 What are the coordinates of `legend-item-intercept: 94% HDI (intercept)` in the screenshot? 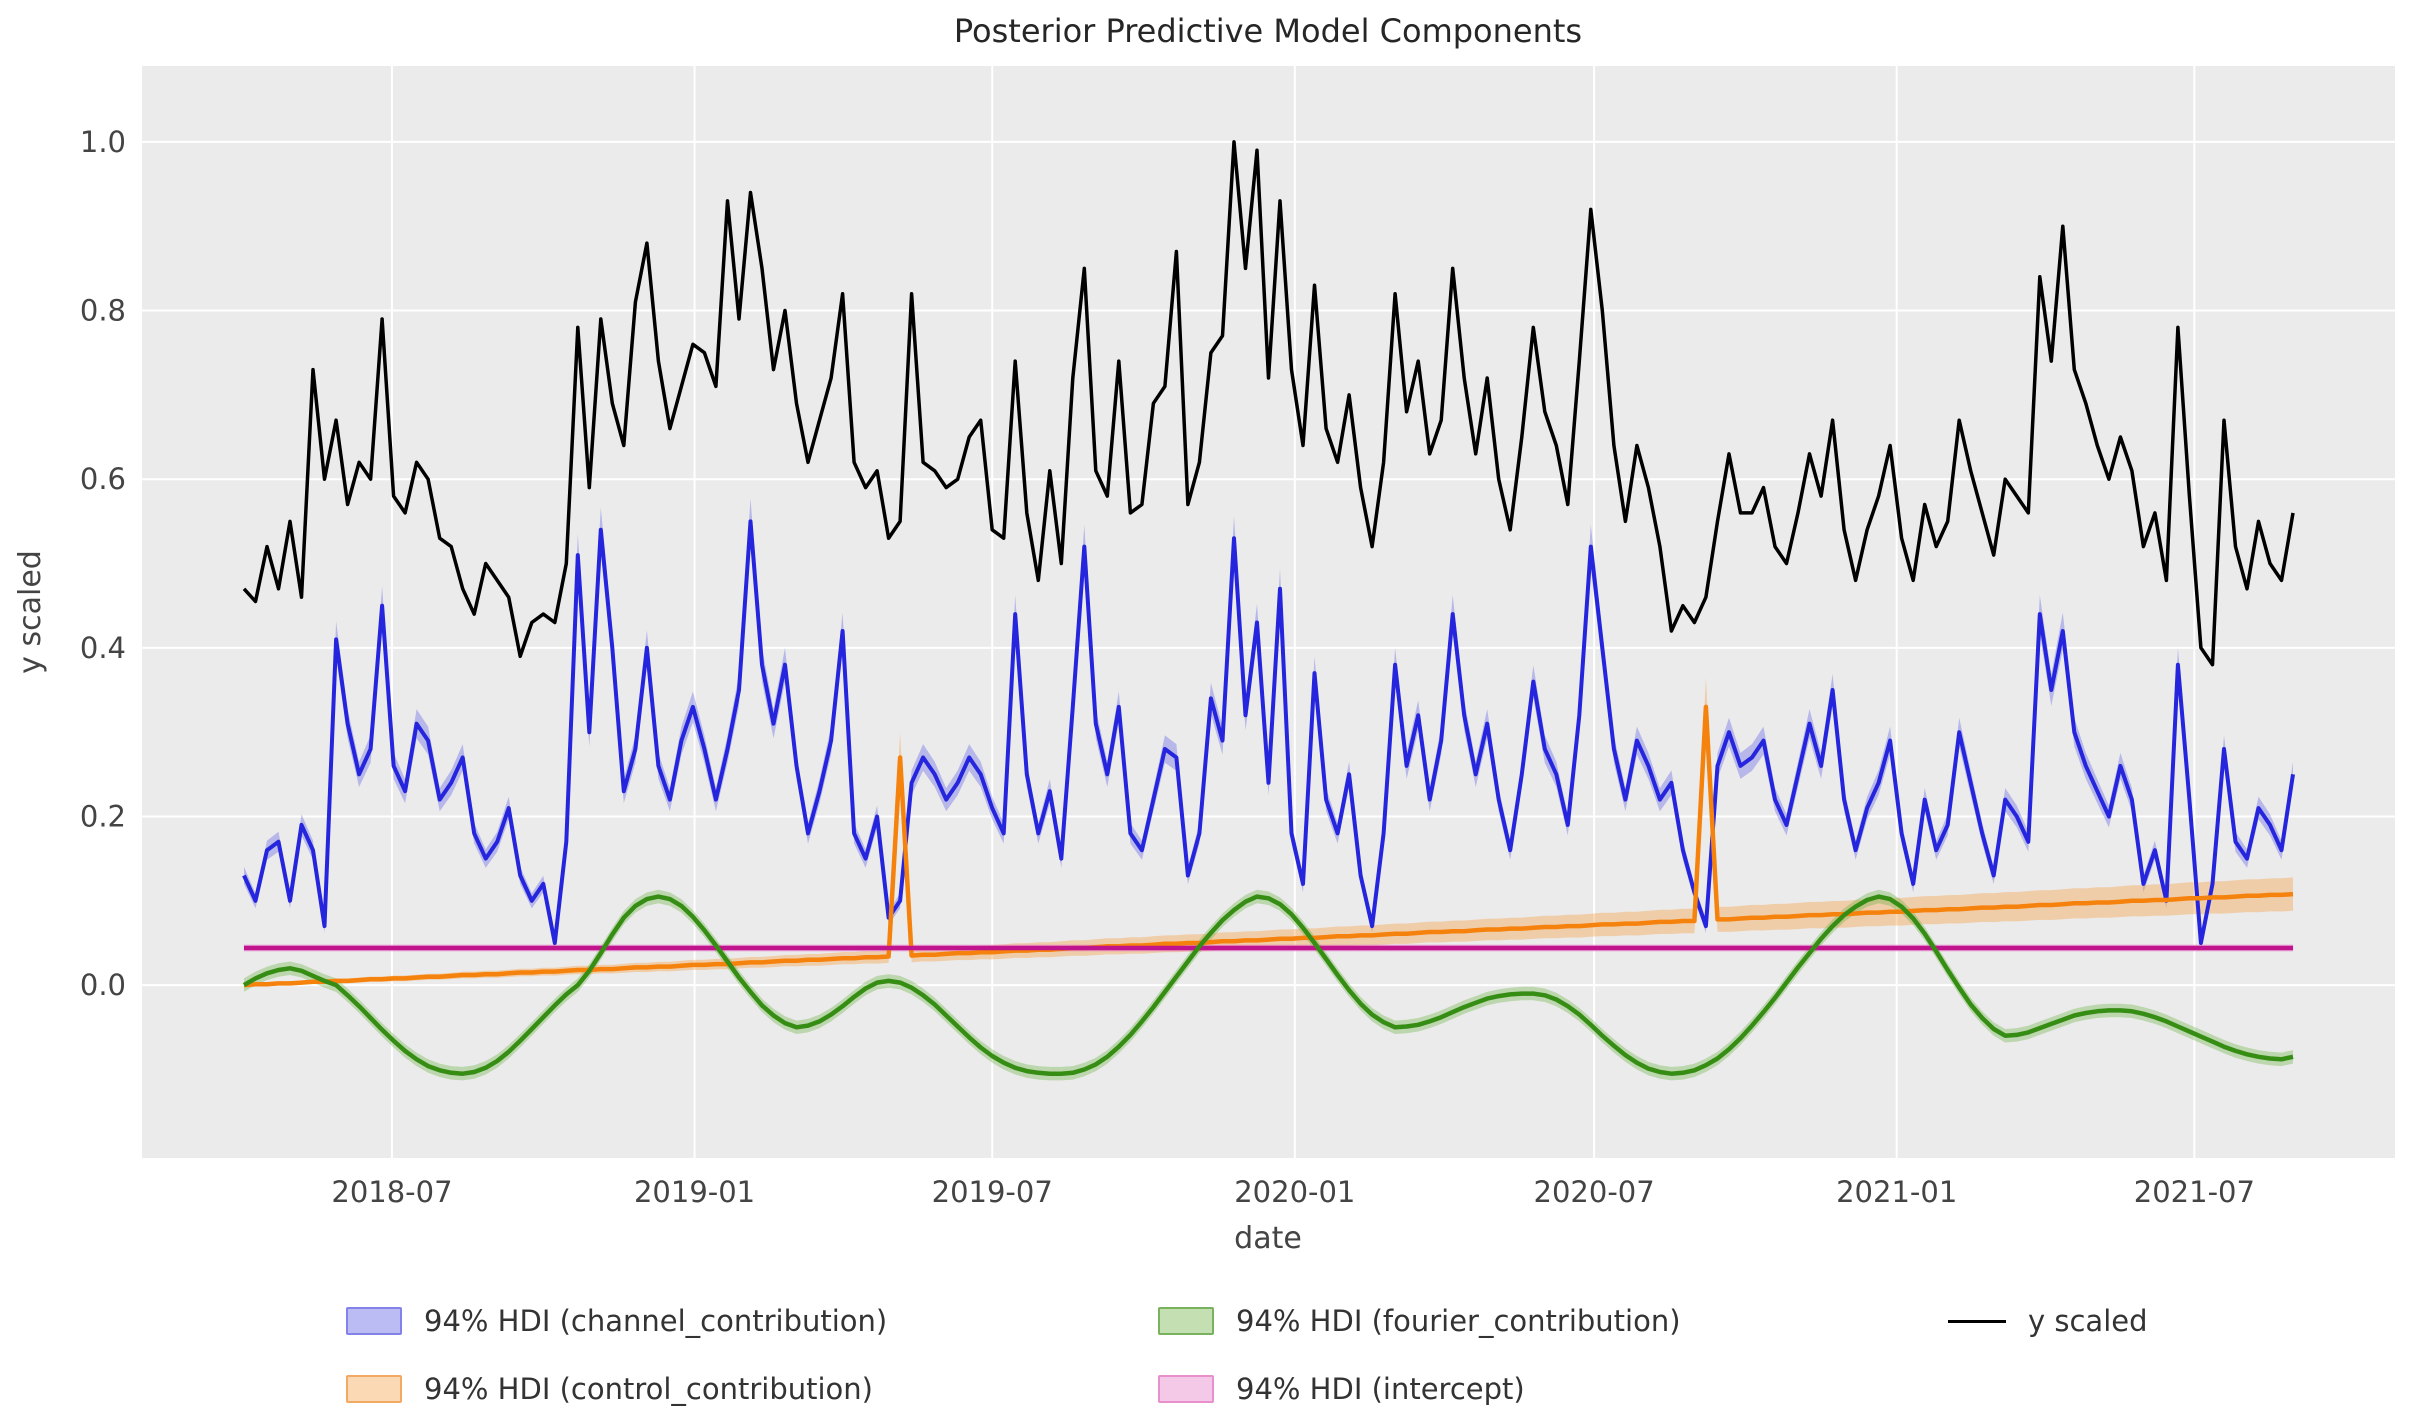 It's located at (1419, 1389).